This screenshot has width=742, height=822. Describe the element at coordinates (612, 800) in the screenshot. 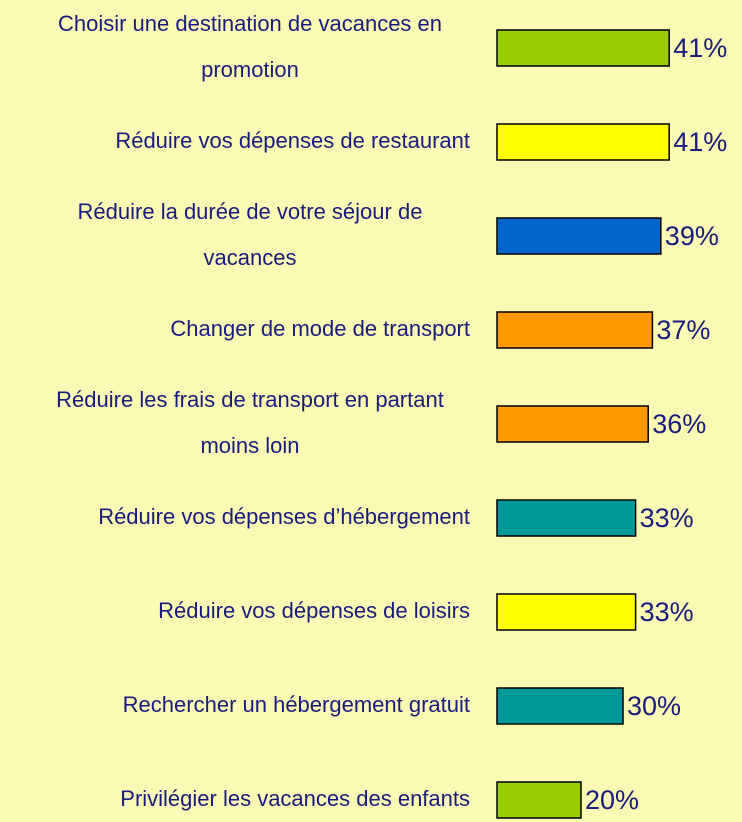

I see `value-label: 20%` at that location.